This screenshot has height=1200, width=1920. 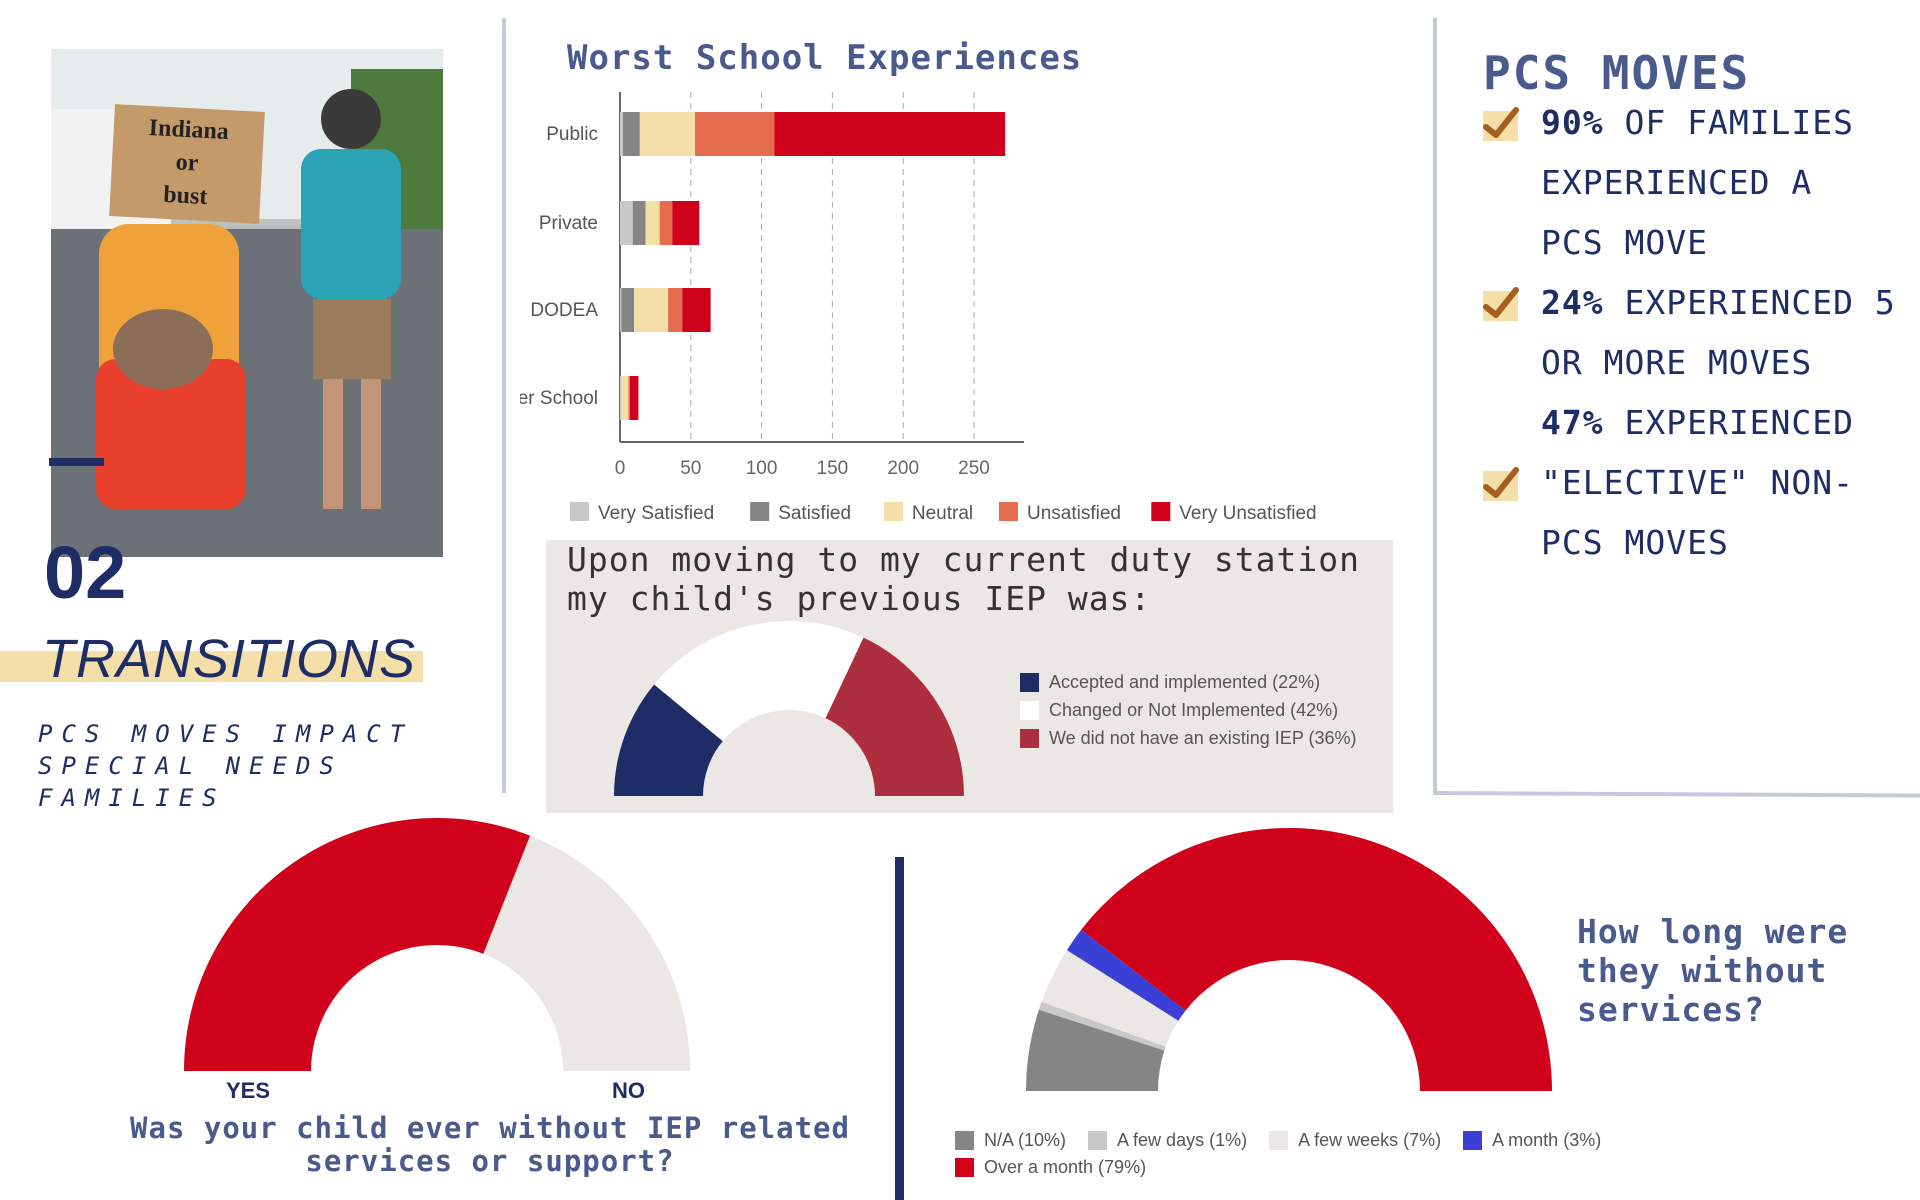 I want to click on x-tick-label: 200, so click(x=903, y=468).